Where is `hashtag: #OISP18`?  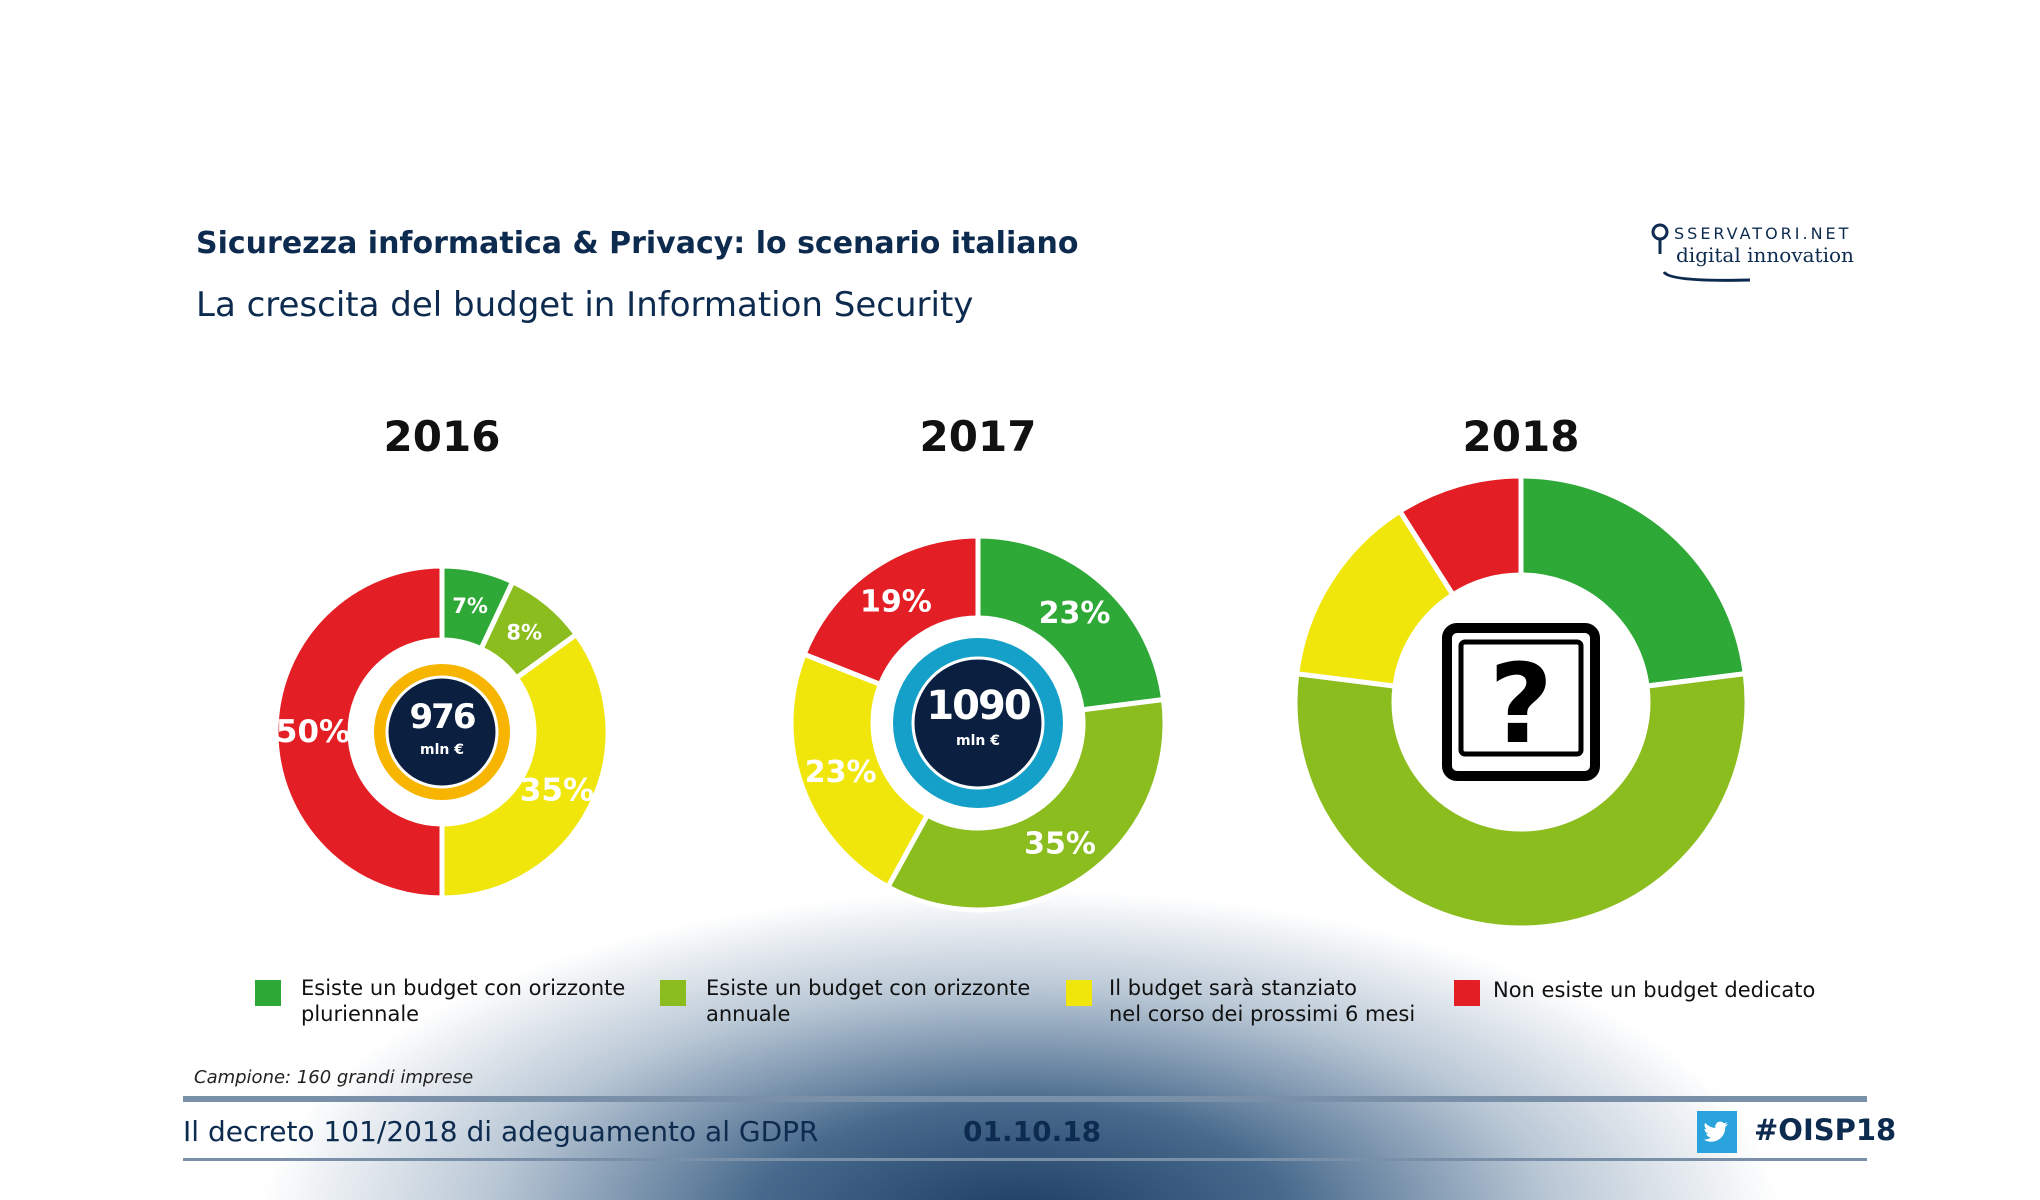 hashtag: #OISP18 is located at coordinates (1825, 1130).